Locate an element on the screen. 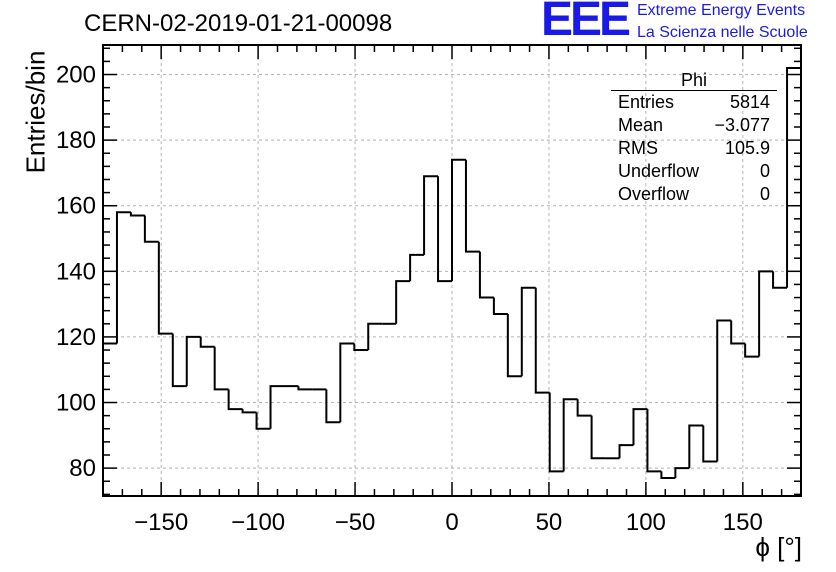 Image resolution: width=836 pixels, height=572 pixels. x-tick-label: −150 is located at coordinates (161, 522).